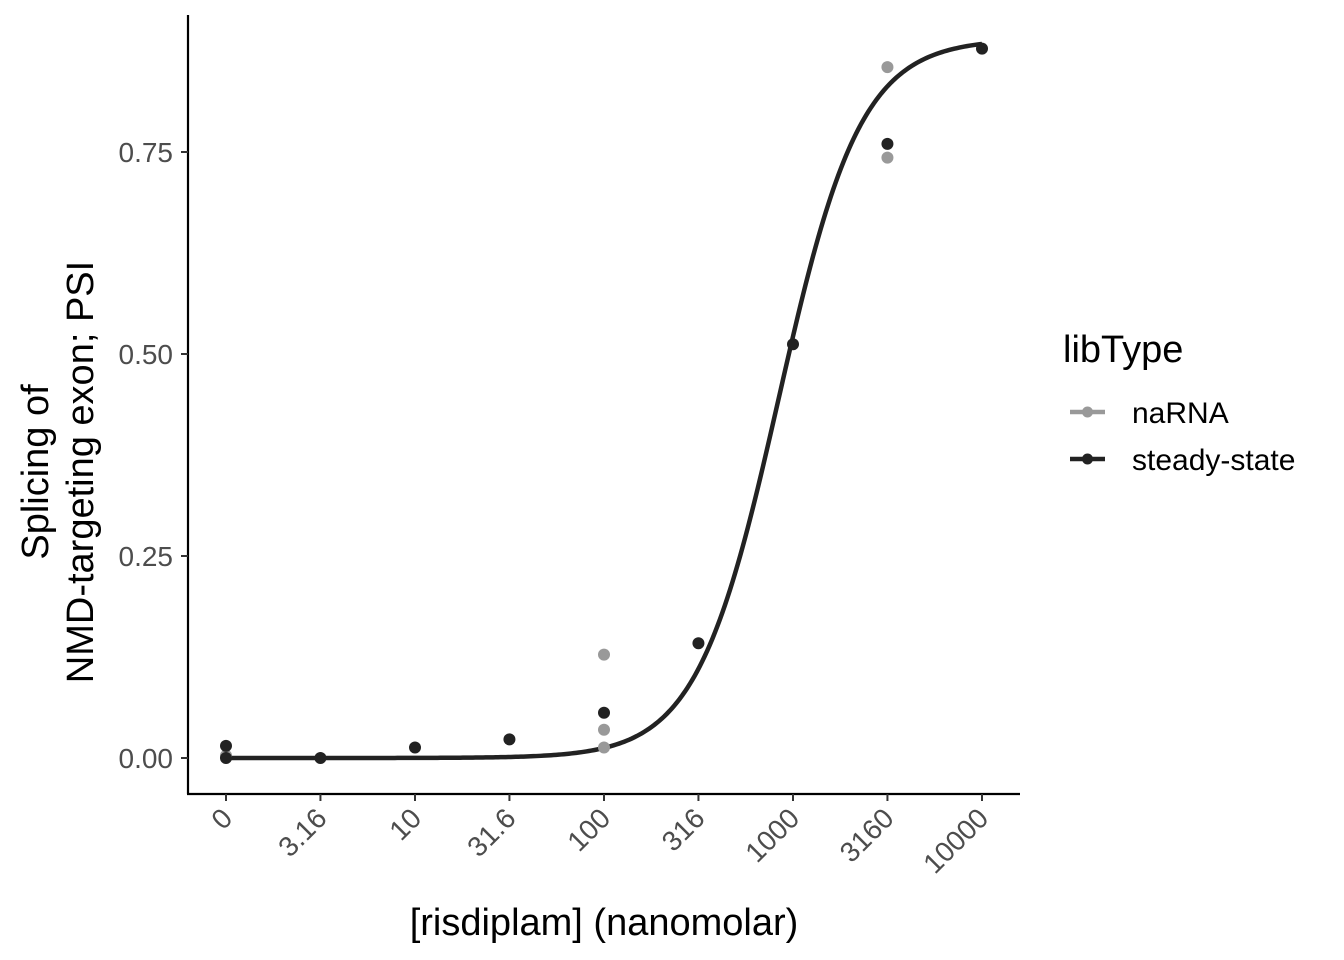  I want to click on y-axis-title-line-2: NMD-targeting exon; PSI, so click(81, 472).